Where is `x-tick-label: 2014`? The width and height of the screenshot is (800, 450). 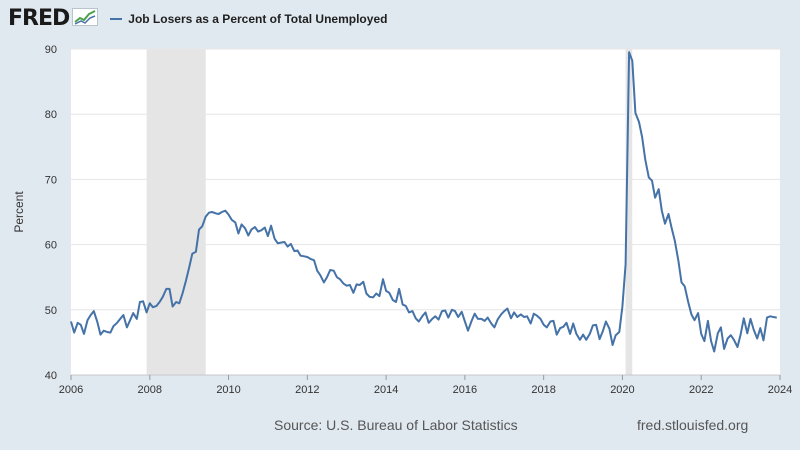
x-tick-label: 2014 is located at coordinates (386, 390).